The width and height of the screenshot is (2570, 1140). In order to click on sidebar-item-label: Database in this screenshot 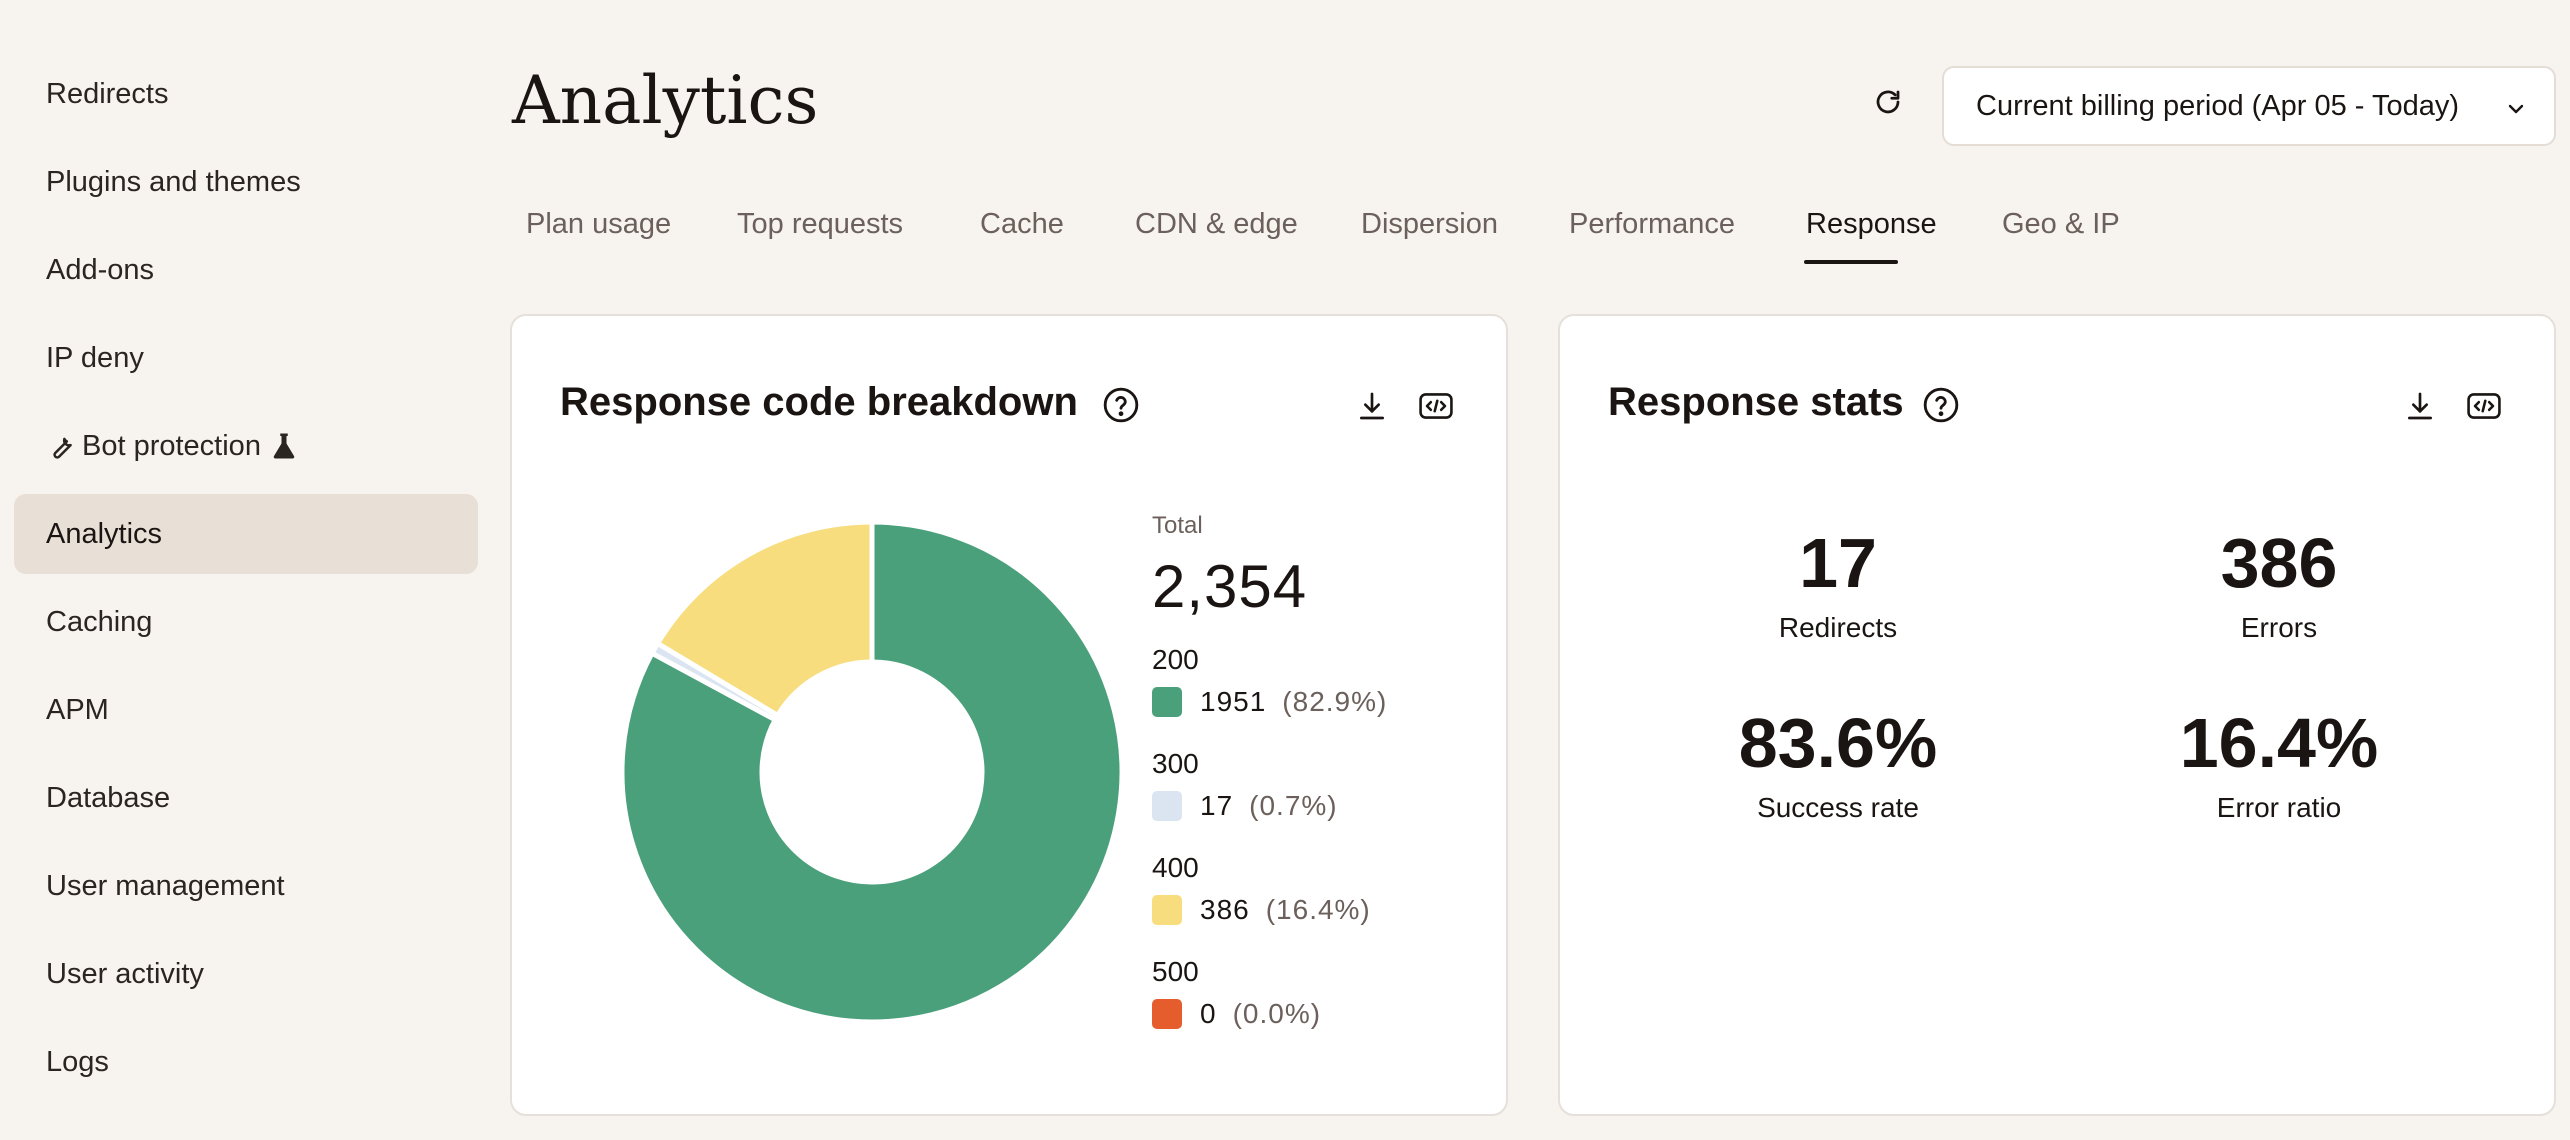, I will do `click(108, 797)`.